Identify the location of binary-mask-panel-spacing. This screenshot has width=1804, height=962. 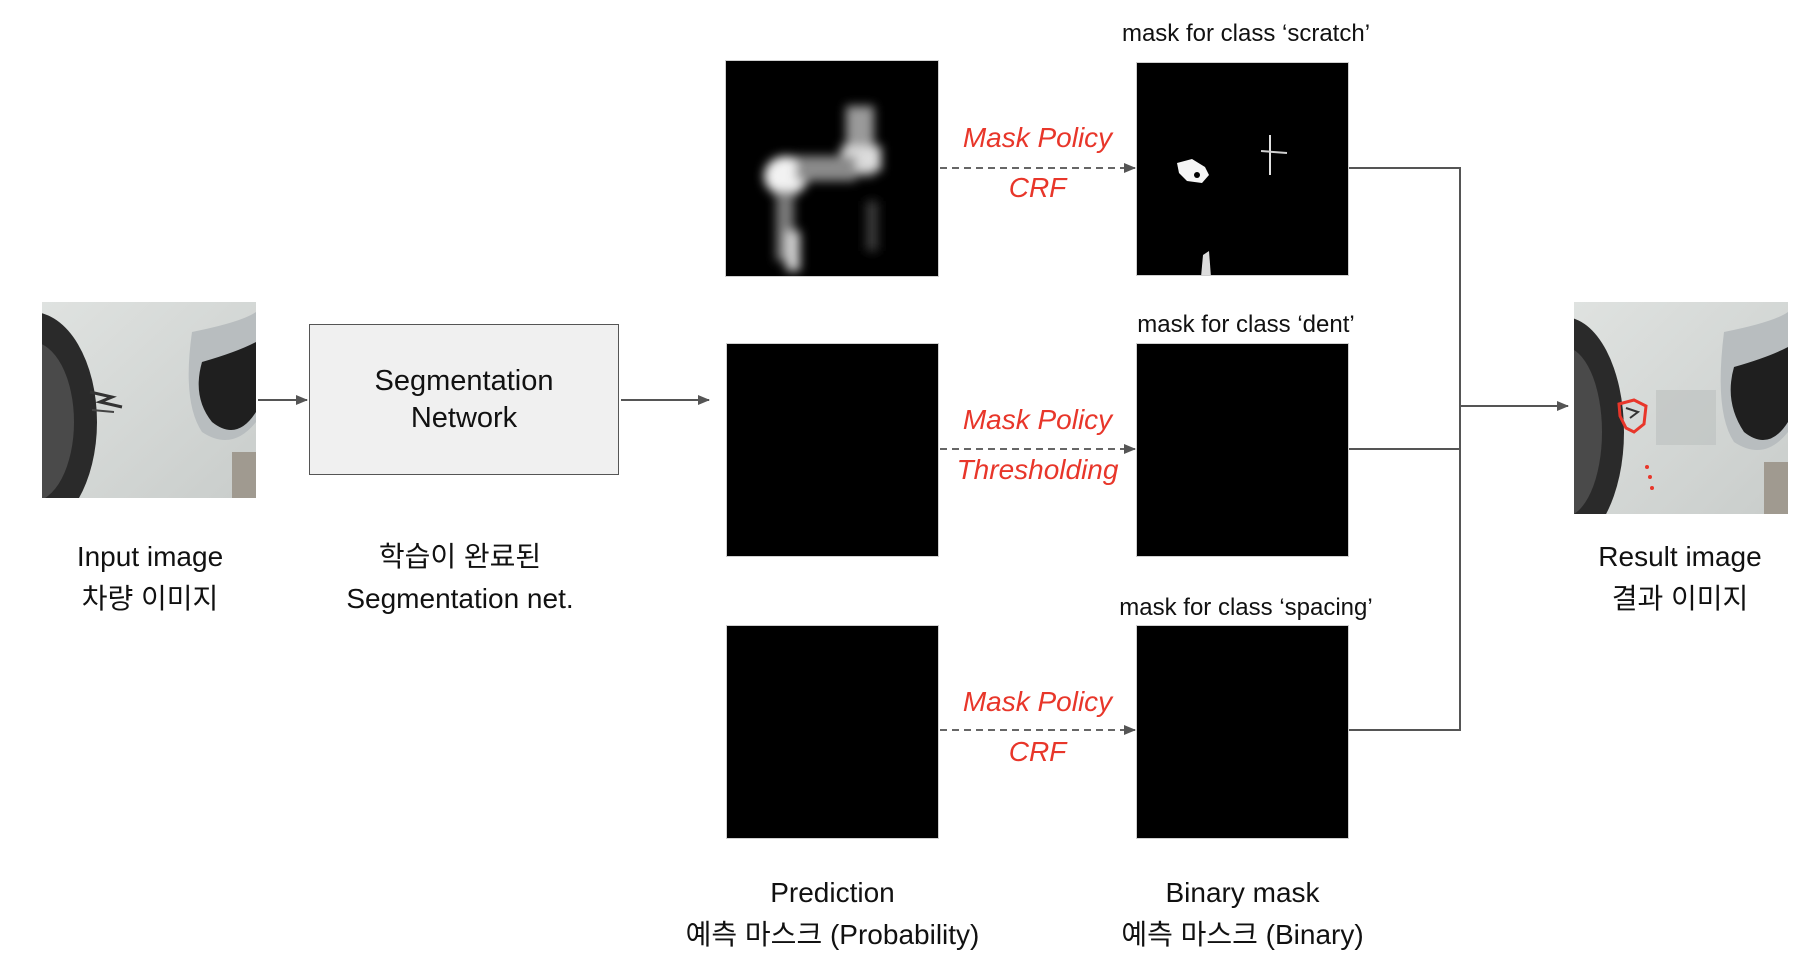
(1242, 732).